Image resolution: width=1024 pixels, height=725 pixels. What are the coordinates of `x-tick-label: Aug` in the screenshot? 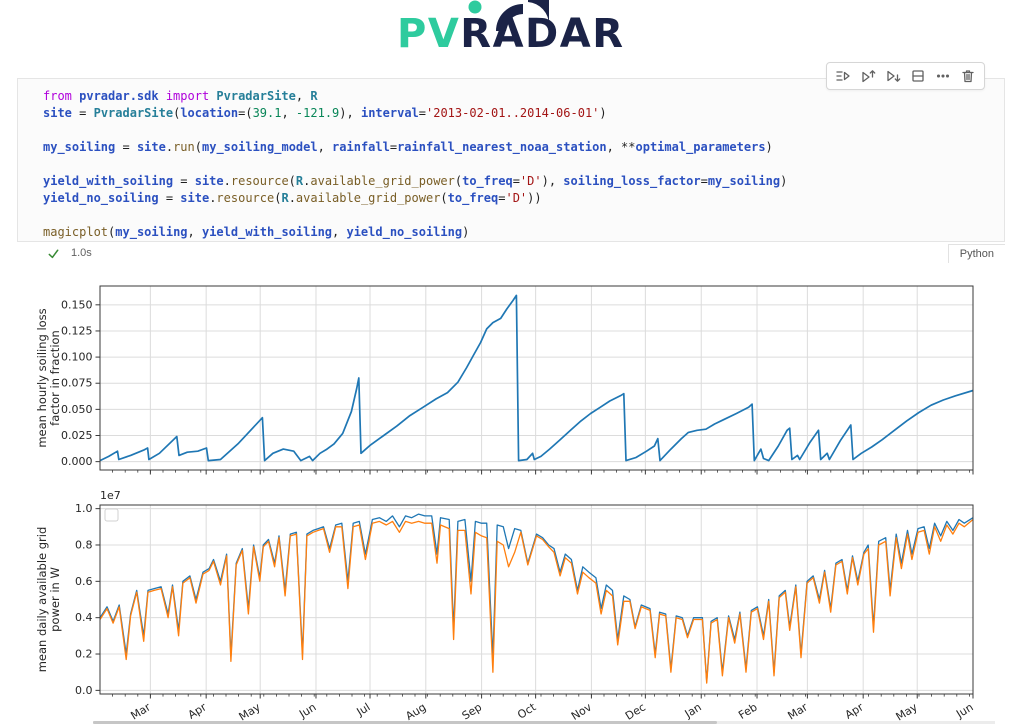 It's located at (415, 712).